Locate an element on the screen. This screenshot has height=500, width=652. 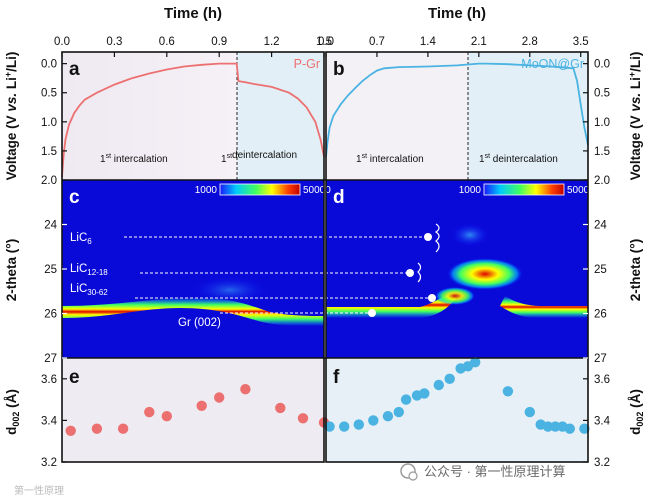
voltage-axis-right: 0.0 0.5 1.0 1.5 2.0 is located at coordinates (596, 123).